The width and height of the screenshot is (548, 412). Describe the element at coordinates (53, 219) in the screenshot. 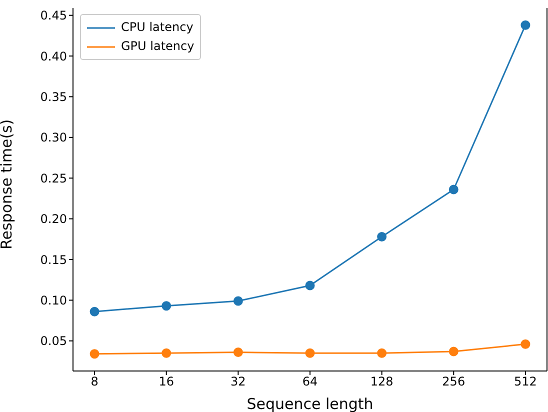

I see `y-tick-label: 0.20` at that location.